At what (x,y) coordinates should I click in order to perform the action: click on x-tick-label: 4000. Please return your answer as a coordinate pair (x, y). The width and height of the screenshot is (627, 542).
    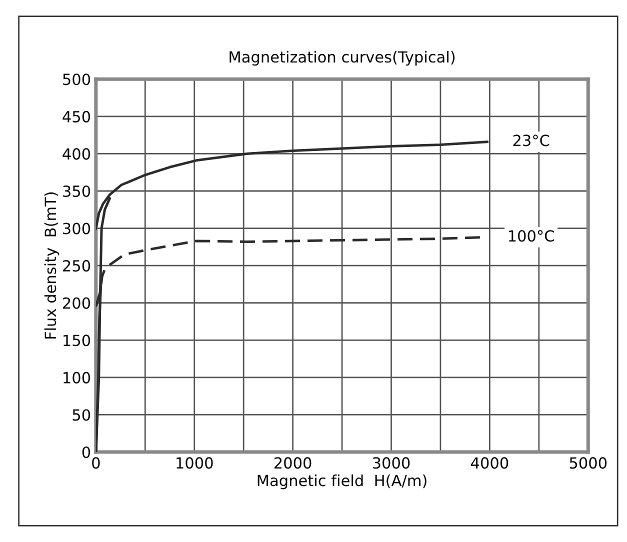
    Looking at the image, I should click on (489, 463).